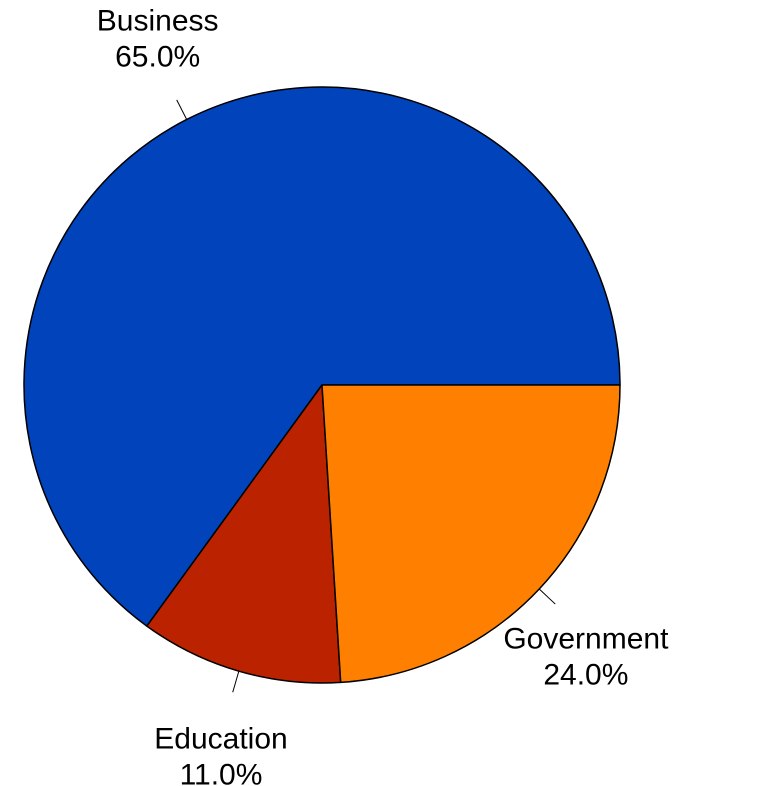 Image resolution: width=782 pixels, height=786 pixels. Describe the element at coordinates (244, 534) in the screenshot. I see `pie-slice-education` at that location.